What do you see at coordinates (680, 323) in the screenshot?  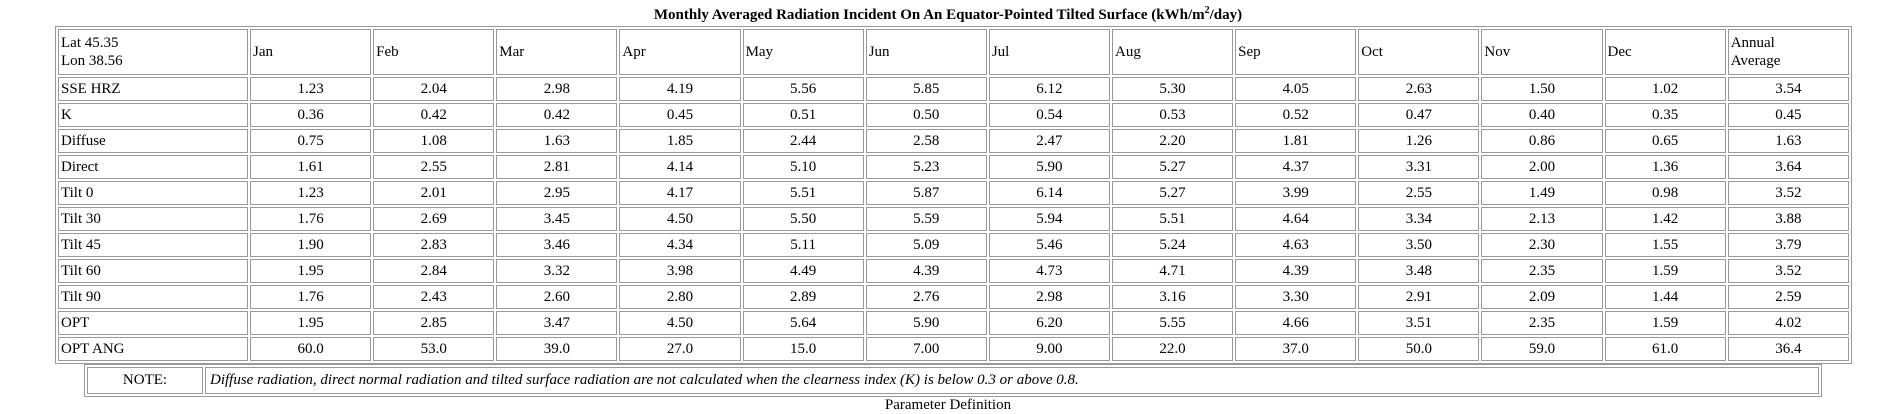 I see `table-cell: 4.50` at bounding box center [680, 323].